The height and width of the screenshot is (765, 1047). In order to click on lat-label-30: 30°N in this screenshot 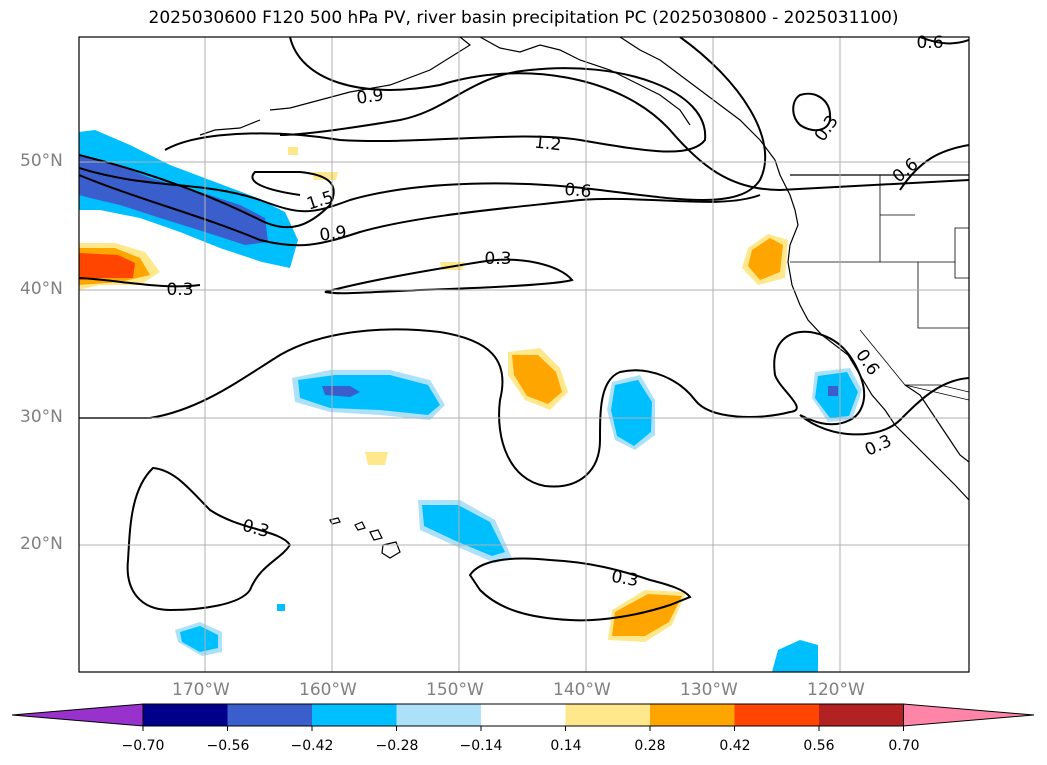, I will do `click(41, 417)`.